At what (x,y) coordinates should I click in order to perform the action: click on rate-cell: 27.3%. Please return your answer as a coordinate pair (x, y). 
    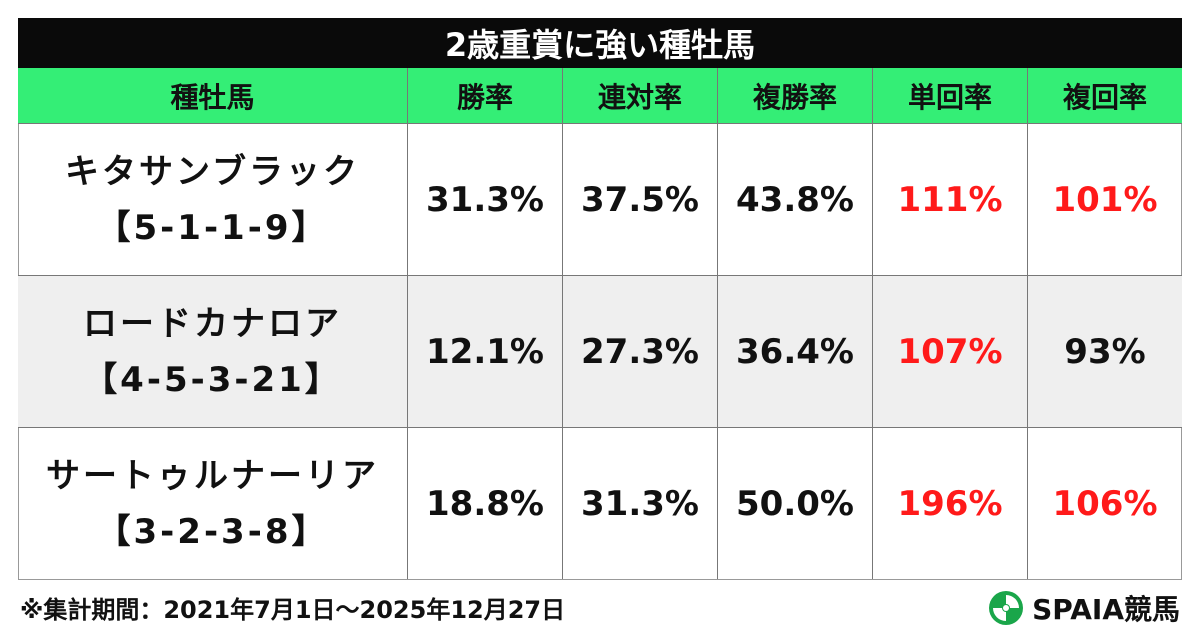
    Looking at the image, I should click on (640, 351).